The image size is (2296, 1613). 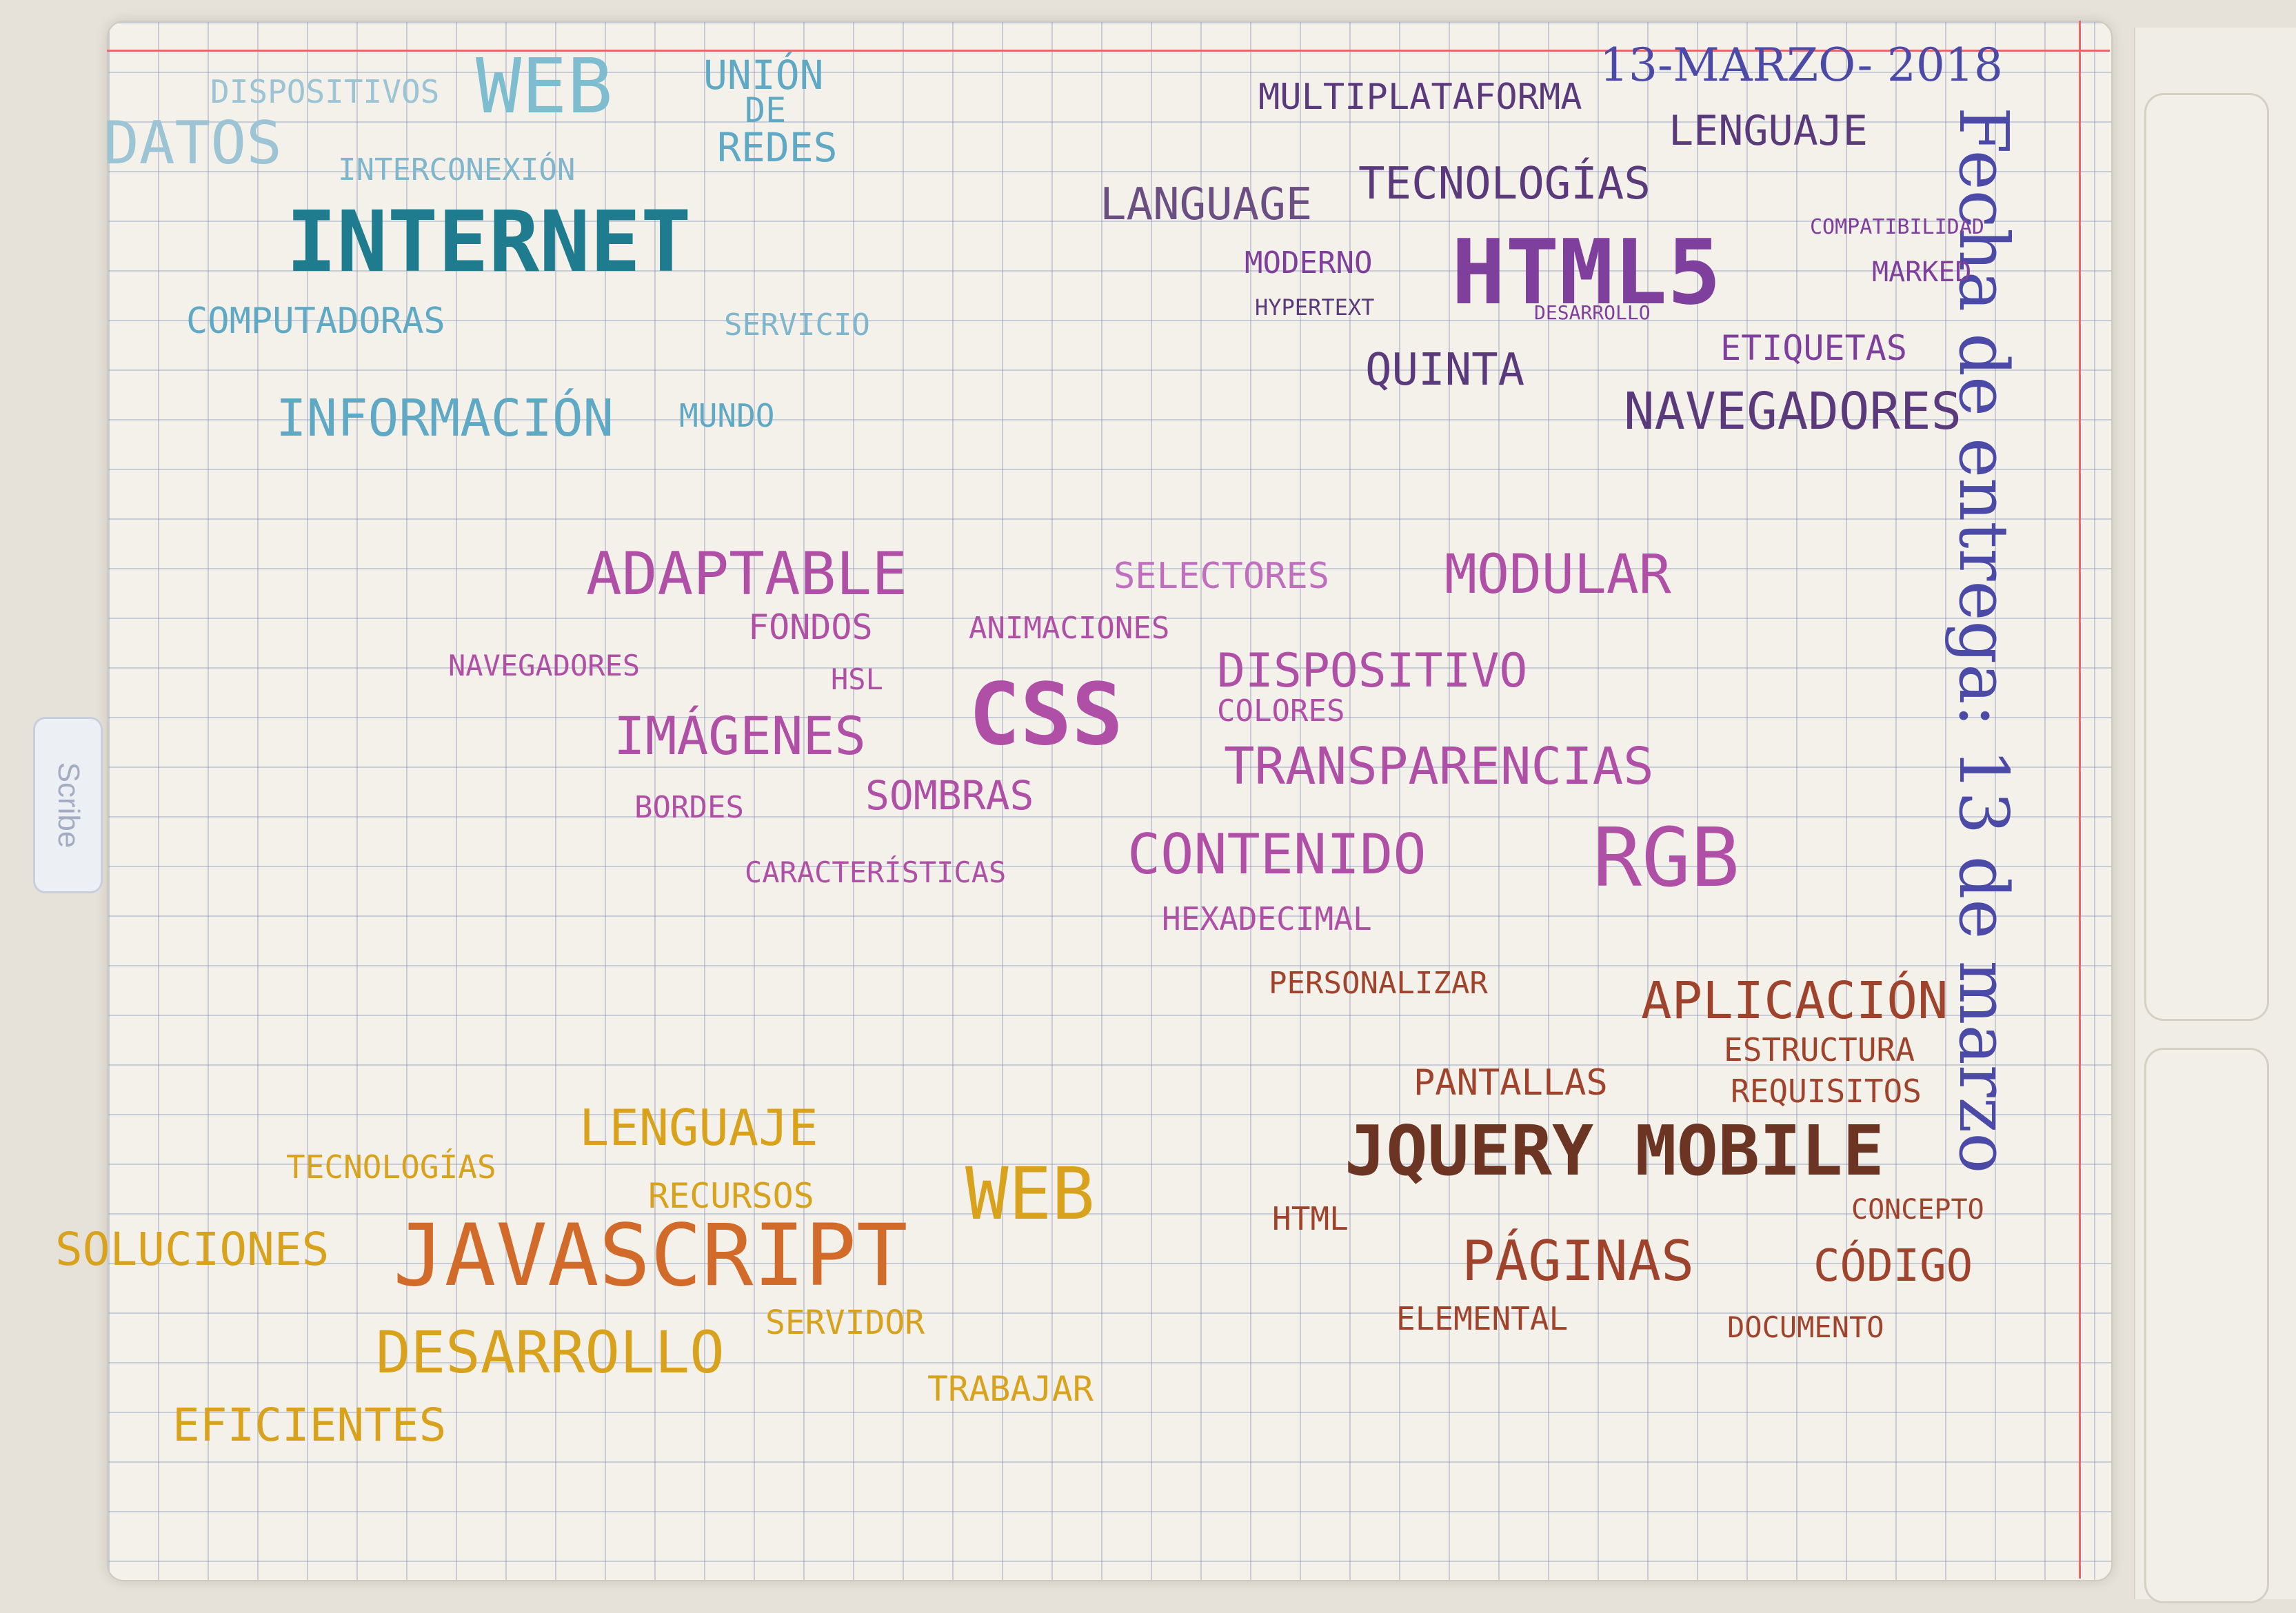 What do you see at coordinates (1309, 263) in the screenshot?
I see `word-moderno: MODERNO` at bounding box center [1309, 263].